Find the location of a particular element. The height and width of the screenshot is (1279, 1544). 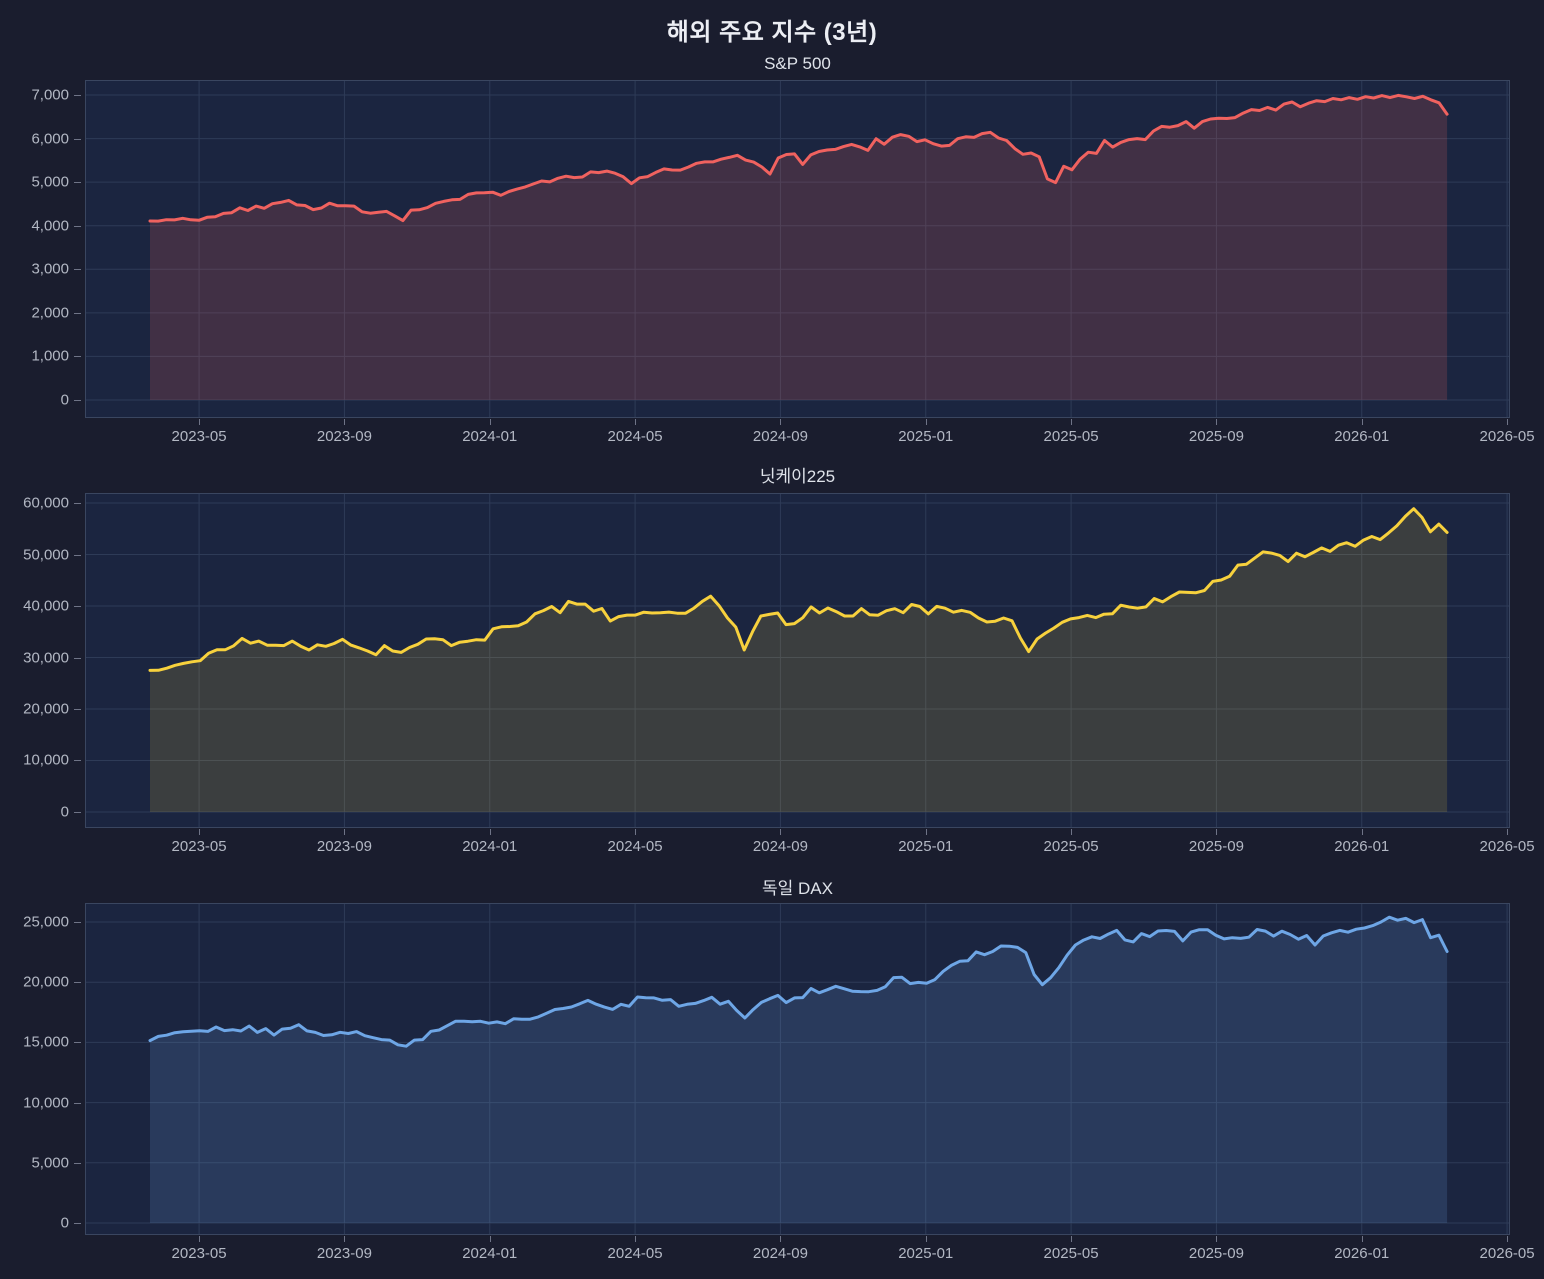

chart-dax-title: 독일 DAX is located at coordinates (797, 888).